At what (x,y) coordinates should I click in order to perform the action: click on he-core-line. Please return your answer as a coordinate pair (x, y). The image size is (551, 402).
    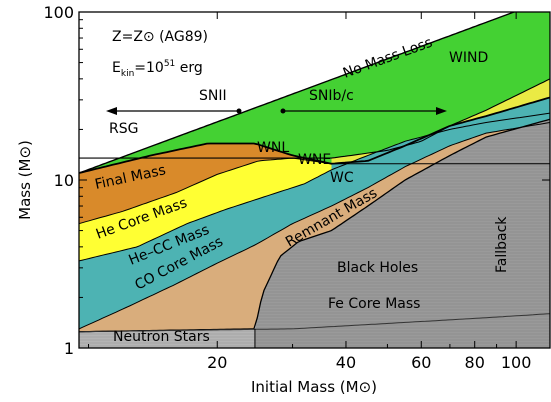
    Looking at the image, I should click on (314, 191).